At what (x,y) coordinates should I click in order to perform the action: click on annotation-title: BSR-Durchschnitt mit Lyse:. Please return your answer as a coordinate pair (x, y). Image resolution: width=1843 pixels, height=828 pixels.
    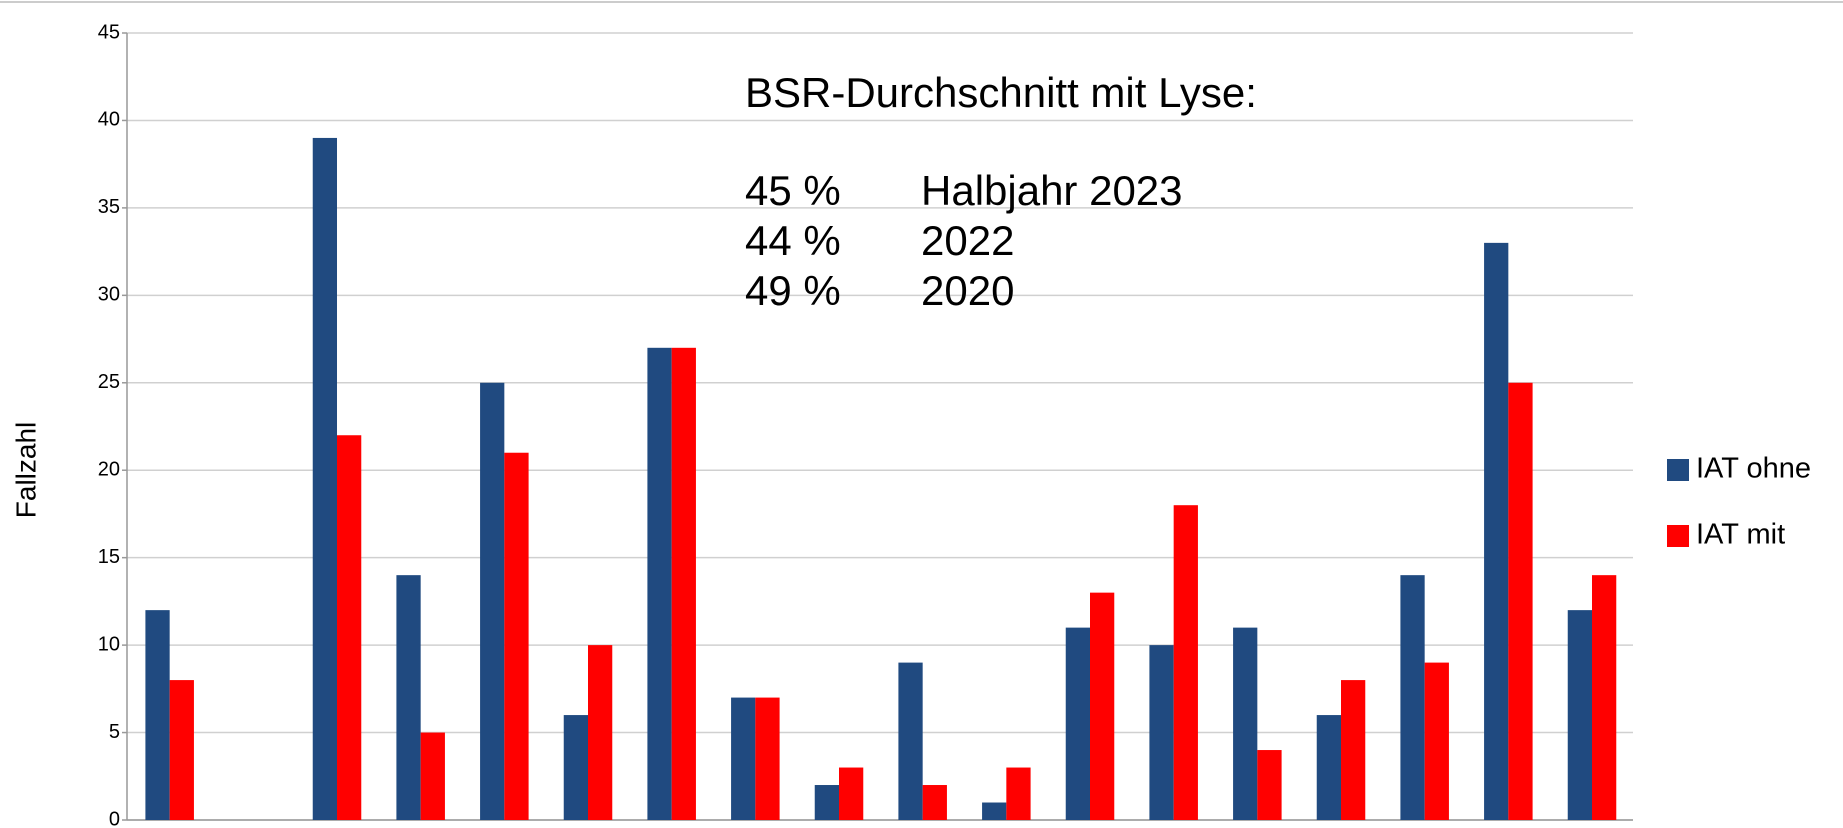
    Looking at the image, I should click on (1001, 92).